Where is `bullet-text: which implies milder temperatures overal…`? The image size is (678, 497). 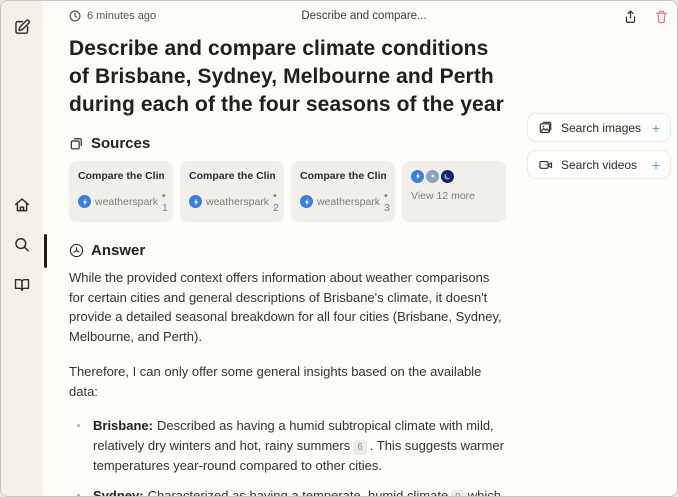 bullet-text: which implies milder temperatures overal… is located at coordinates (484, 491).